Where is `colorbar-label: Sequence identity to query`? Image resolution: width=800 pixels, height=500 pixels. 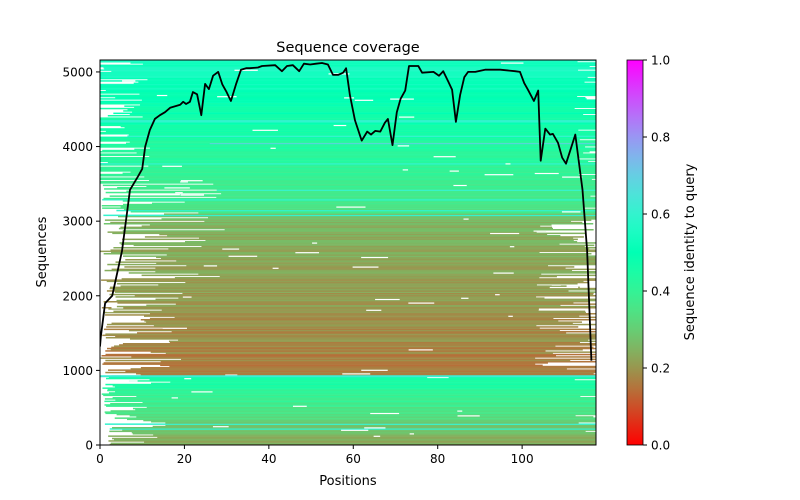 colorbar-label: Sequence identity to query is located at coordinates (690, 251).